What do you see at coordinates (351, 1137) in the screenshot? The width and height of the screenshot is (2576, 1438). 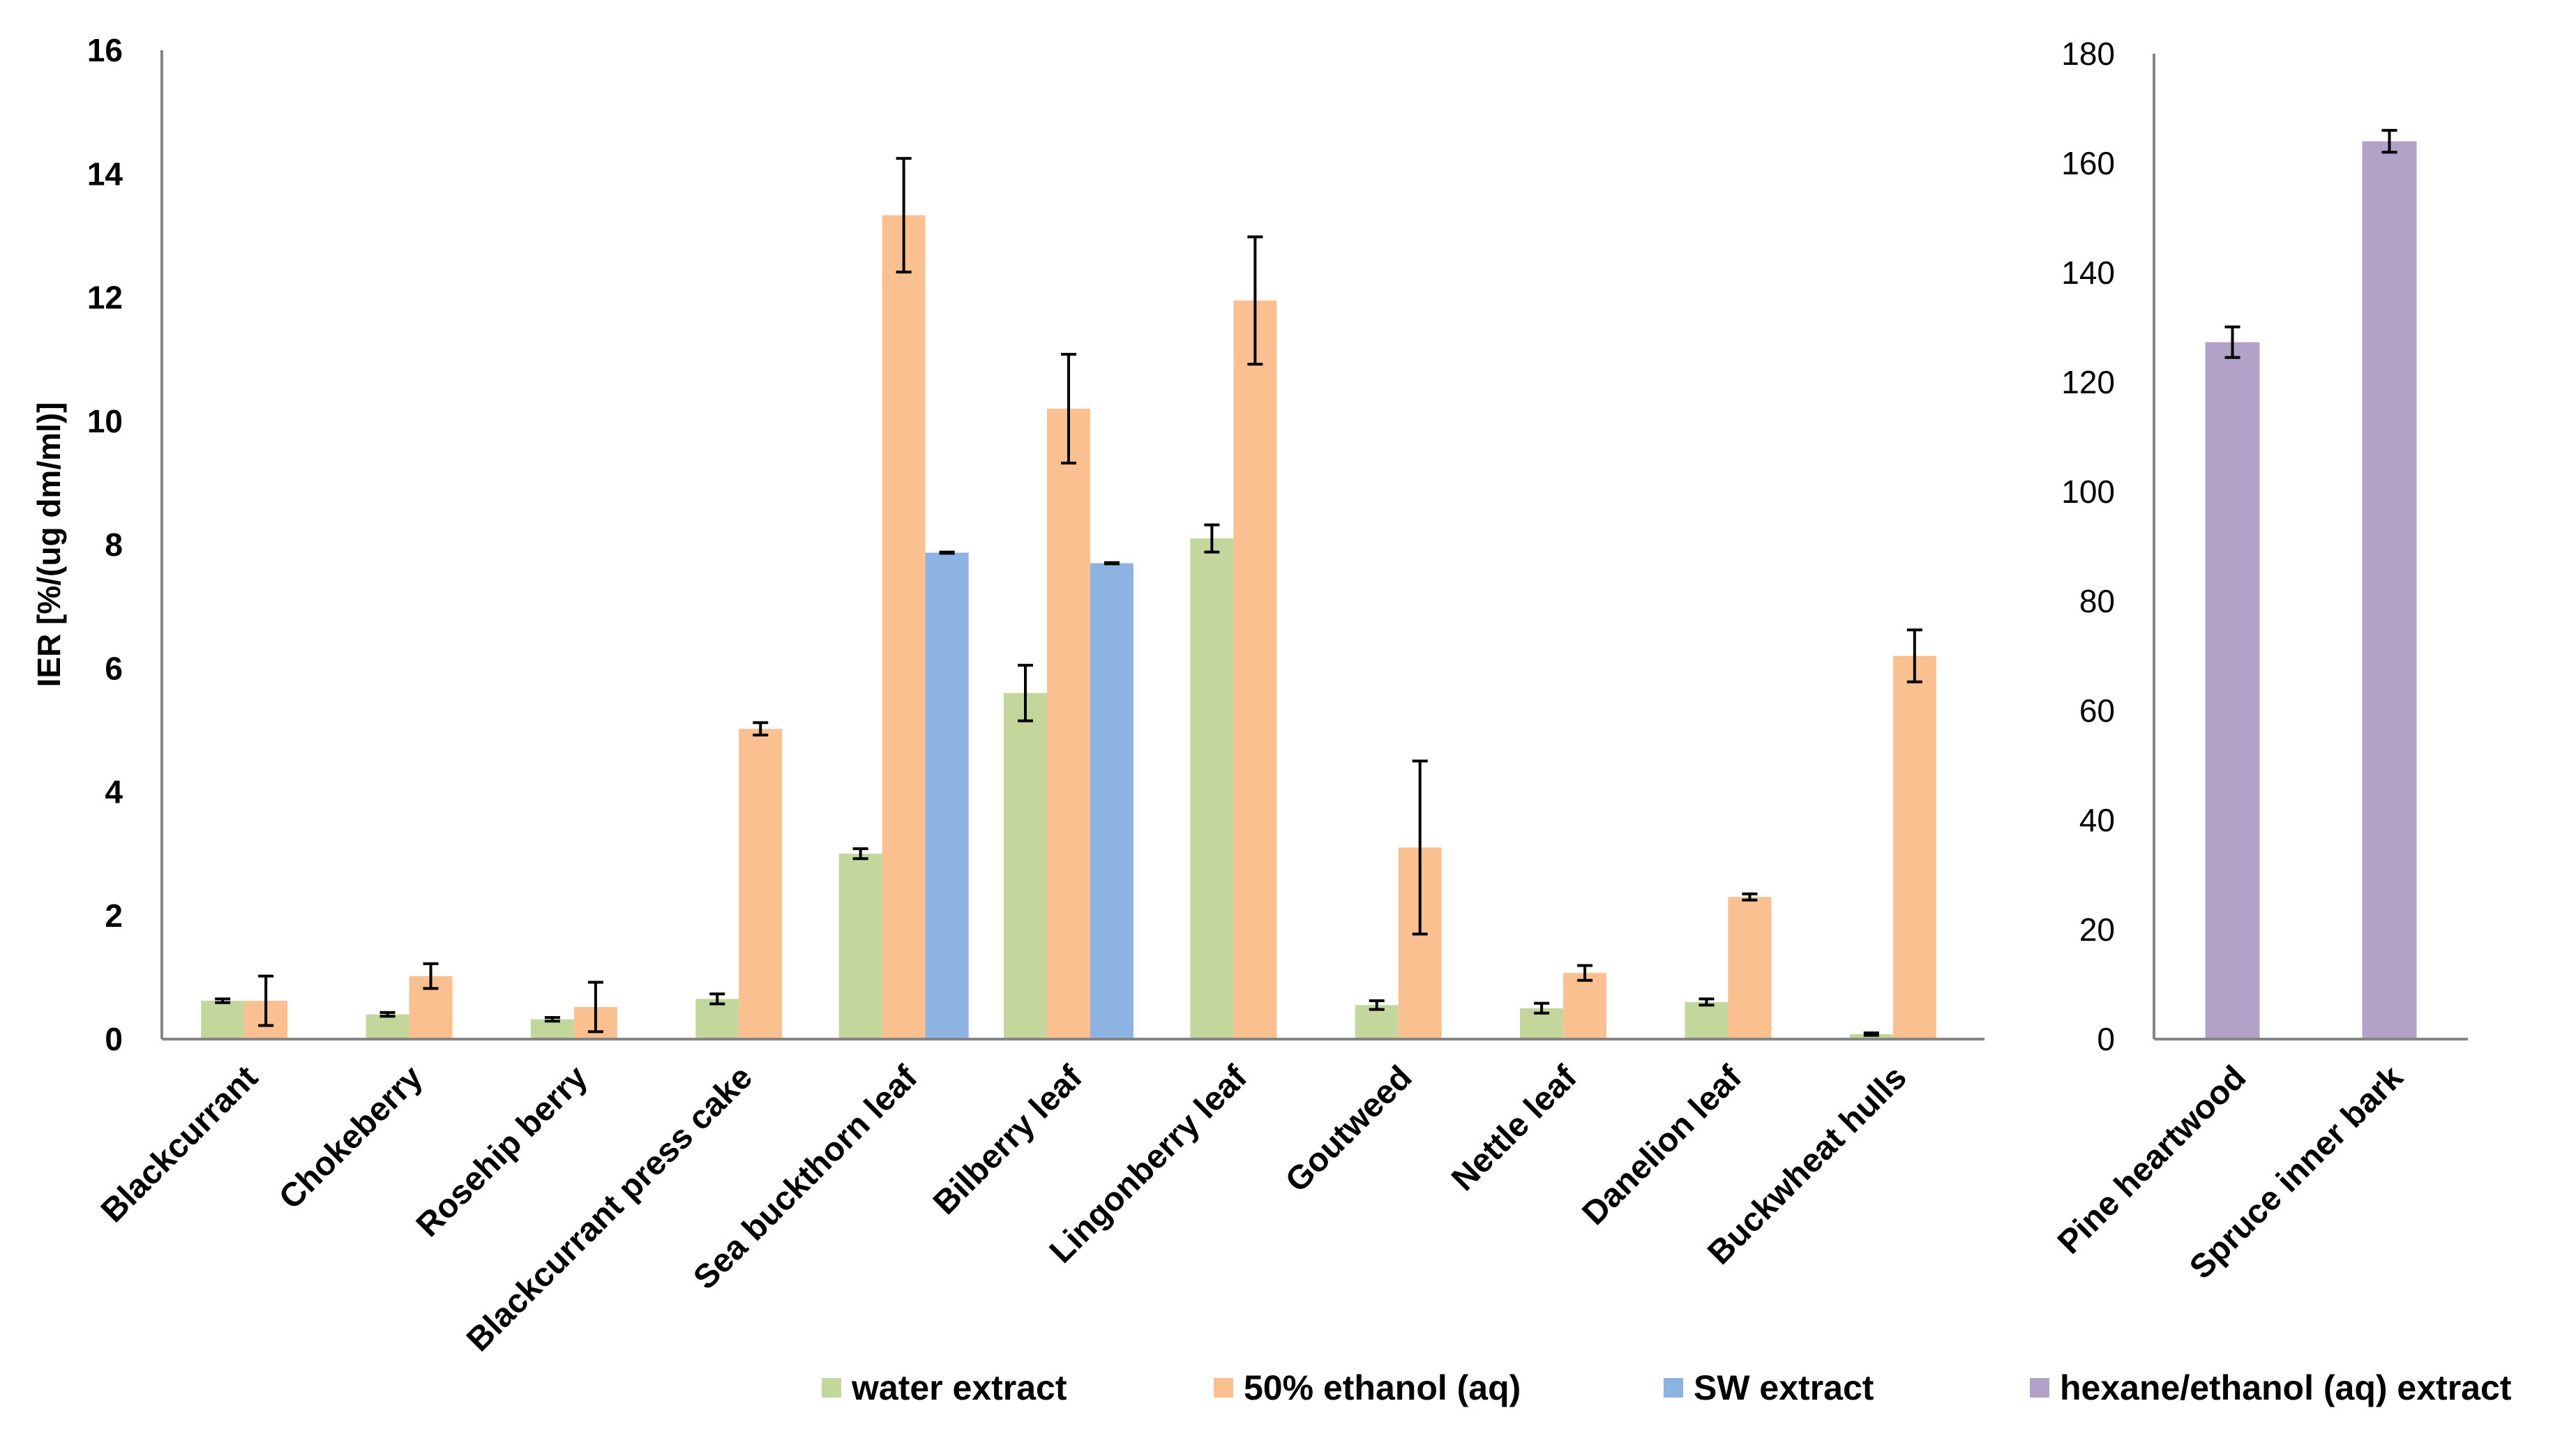 I see `x-category-label: Chokeberry` at bounding box center [351, 1137].